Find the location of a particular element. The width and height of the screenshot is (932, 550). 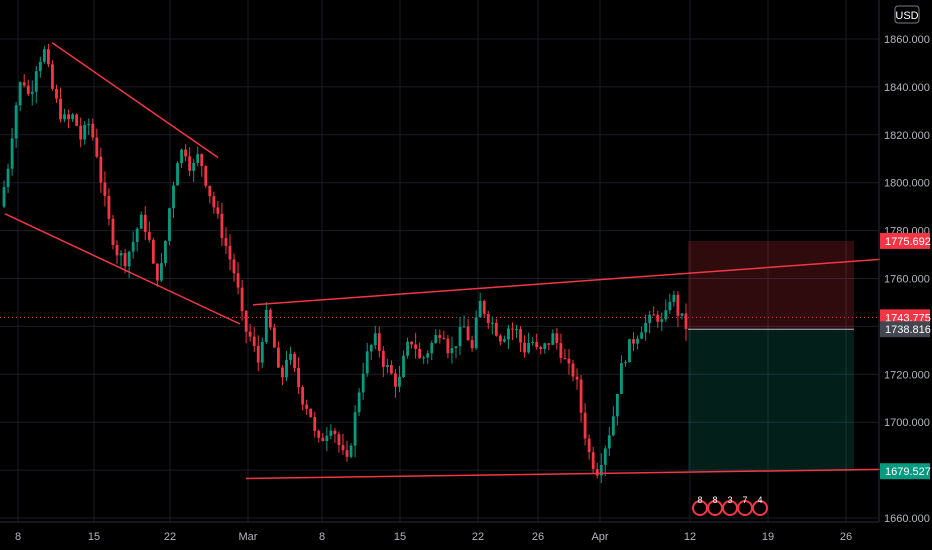

time-axis: 8 15 22 Mar 8 15 22 26 Apr 12 19 26 is located at coordinates (433, 537).